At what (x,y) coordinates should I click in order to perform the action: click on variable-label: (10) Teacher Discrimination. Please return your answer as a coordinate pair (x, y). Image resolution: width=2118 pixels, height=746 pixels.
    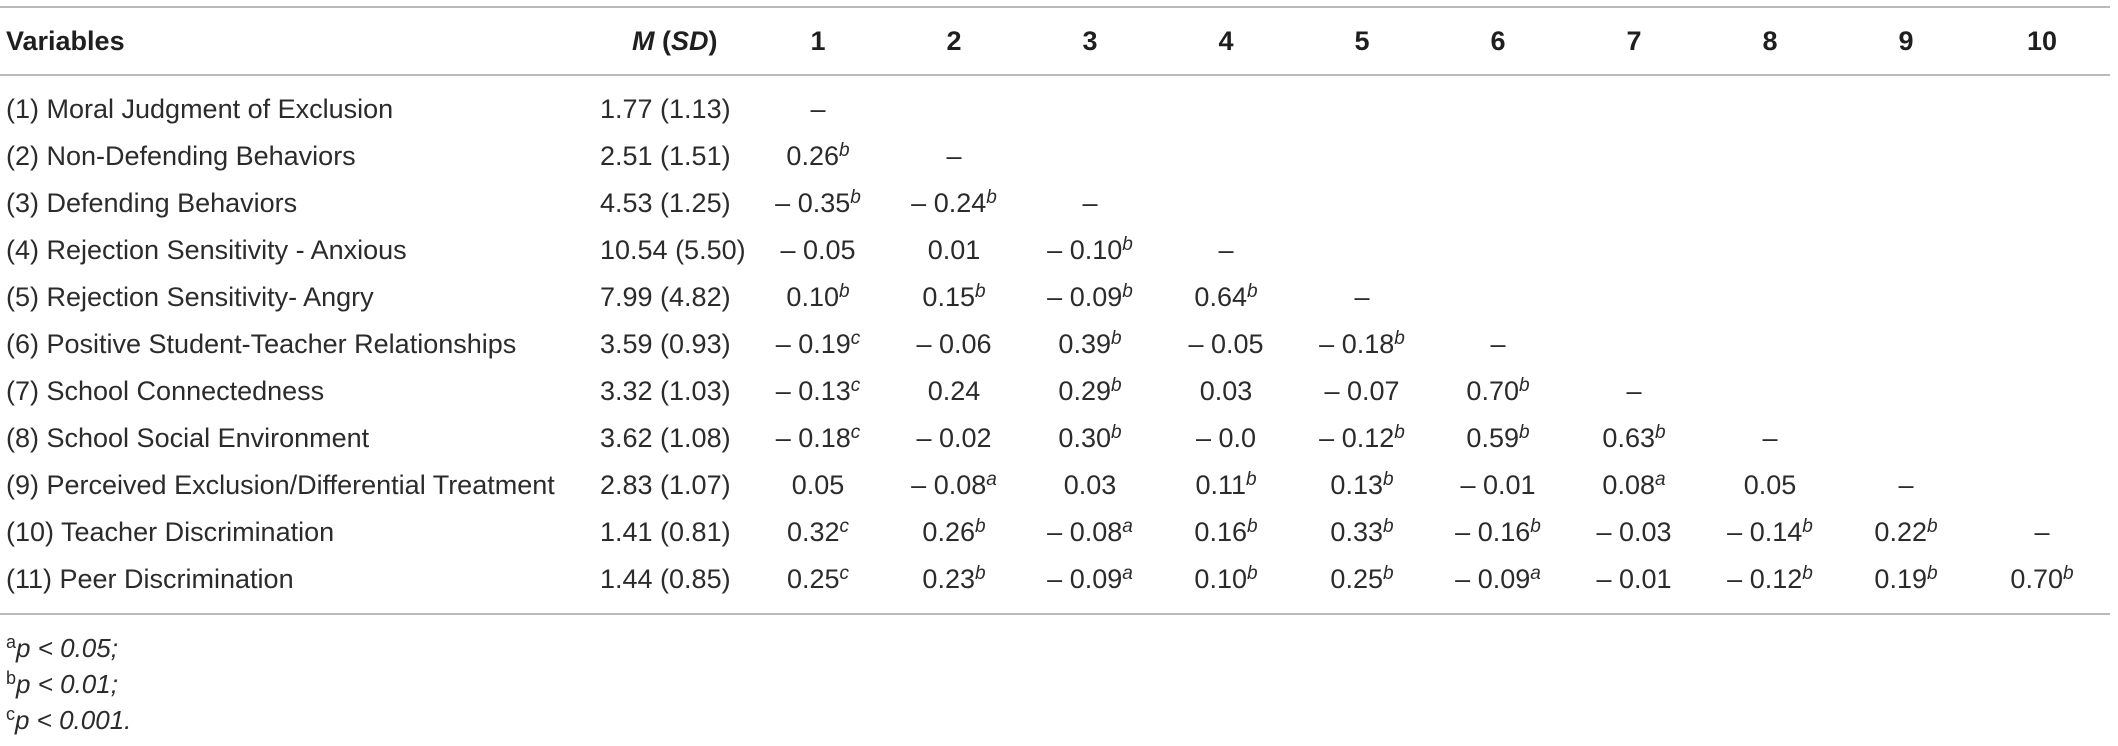
    Looking at the image, I should click on (170, 532).